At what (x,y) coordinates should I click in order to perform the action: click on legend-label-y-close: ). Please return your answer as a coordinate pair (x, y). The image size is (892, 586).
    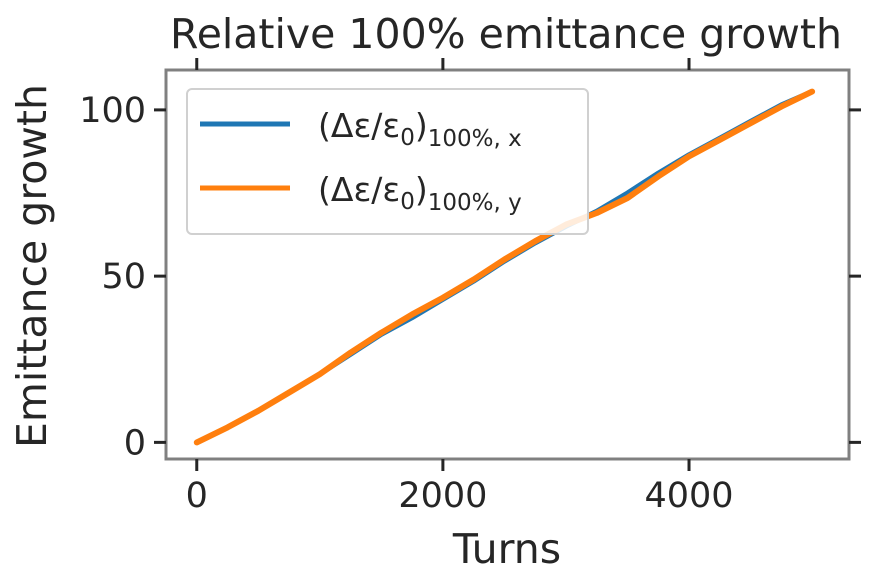
    Looking at the image, I should click on (421, 189).